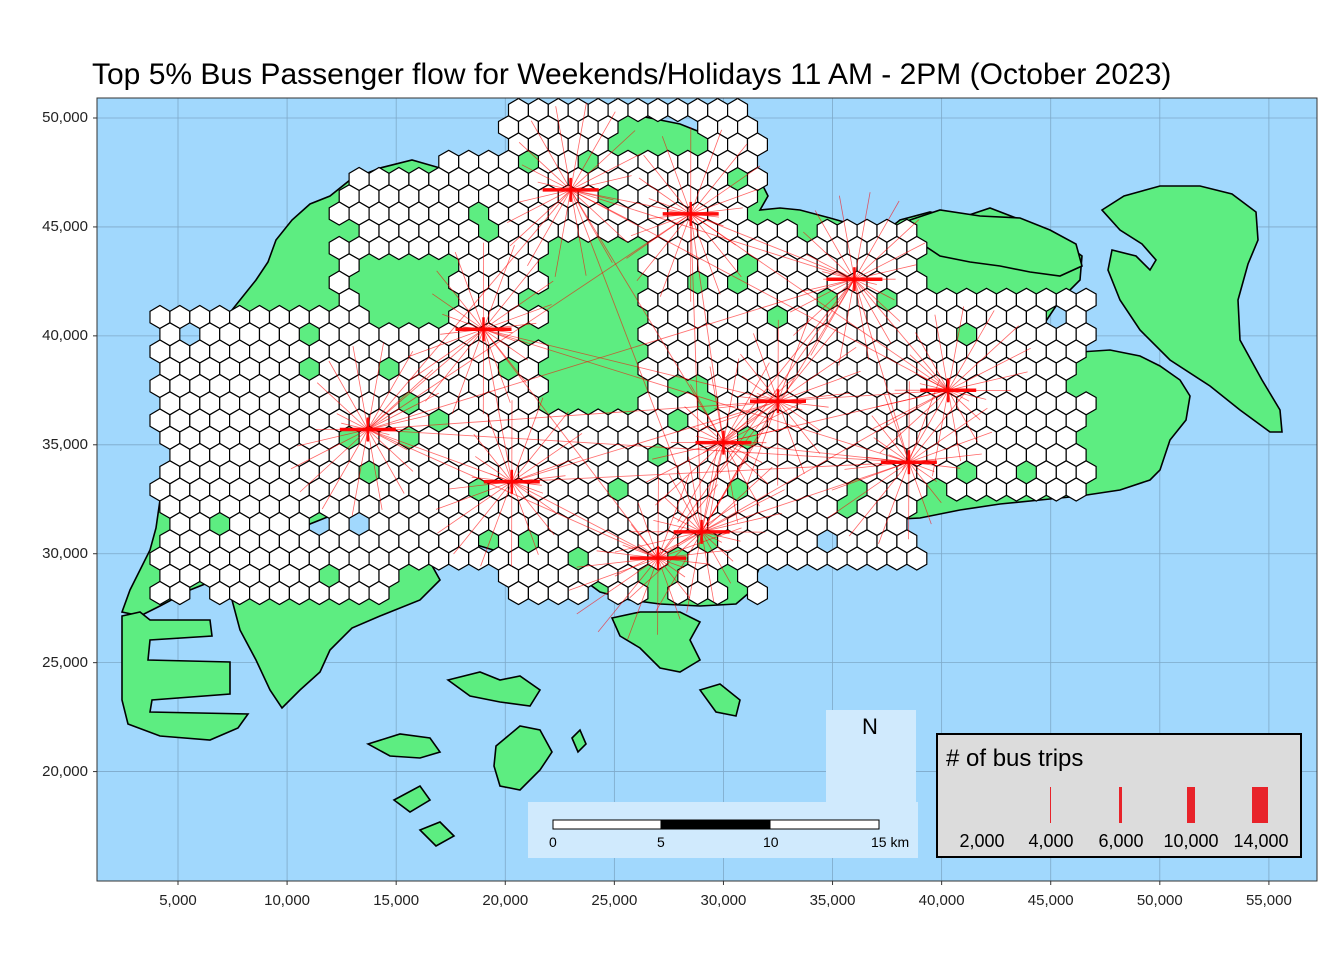 The width and height of the screenshot is (1344, 960). I want to click on legend-label-4000: 4,000, so click(1051, 841).